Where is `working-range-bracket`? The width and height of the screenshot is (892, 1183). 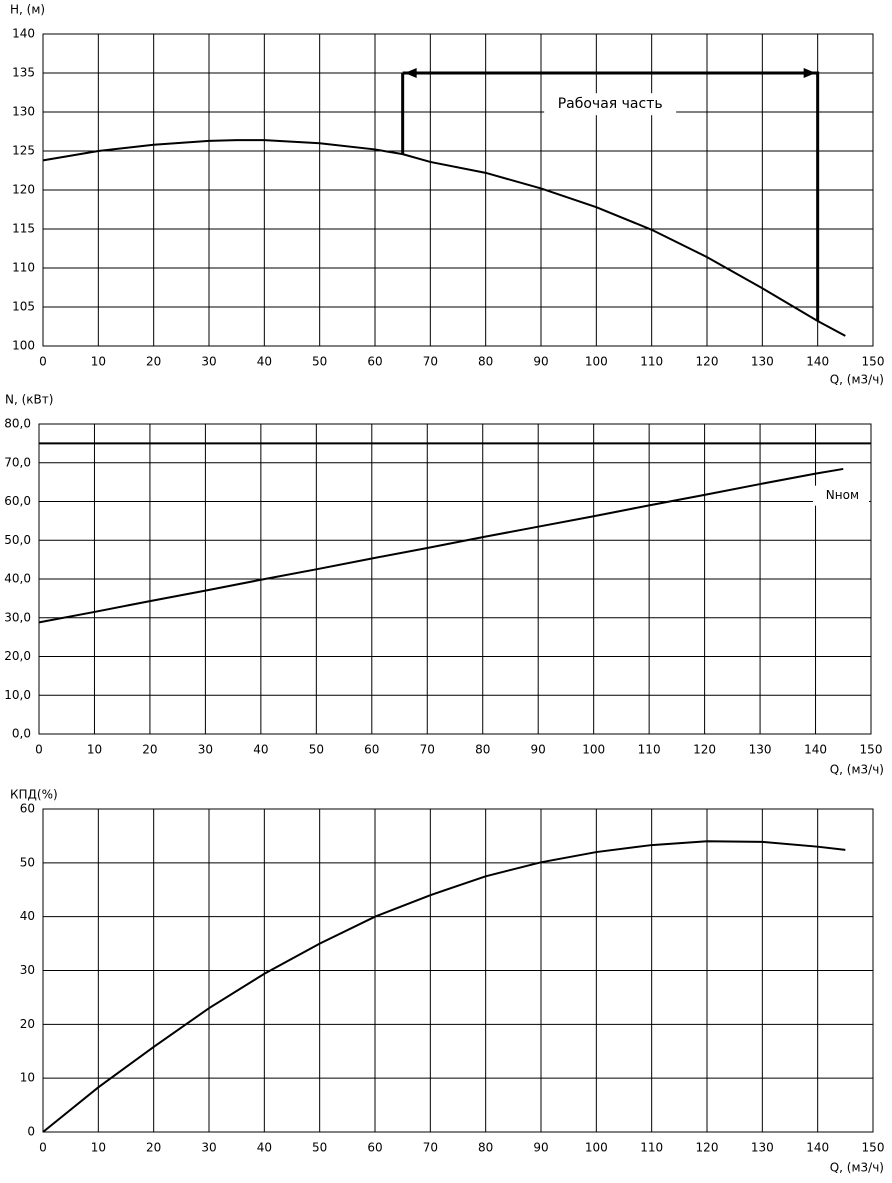
working-range-bracket is located at coordinates (610, 196).